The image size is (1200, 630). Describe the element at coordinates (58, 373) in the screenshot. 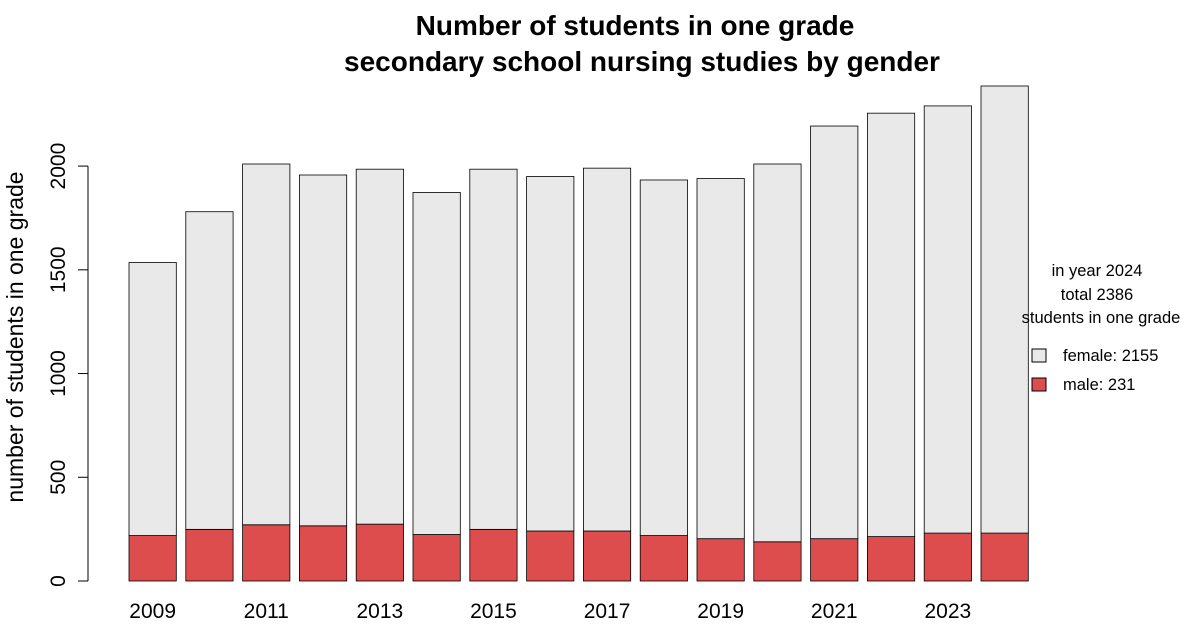

I see `y-tick-label: 1000` at that location.